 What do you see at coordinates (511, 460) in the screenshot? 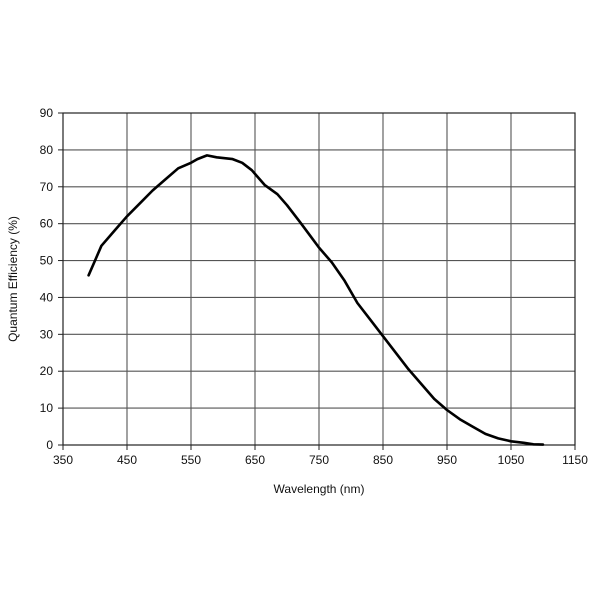
I see `x-tick-label: 1050` at bounding box center [511, 460].